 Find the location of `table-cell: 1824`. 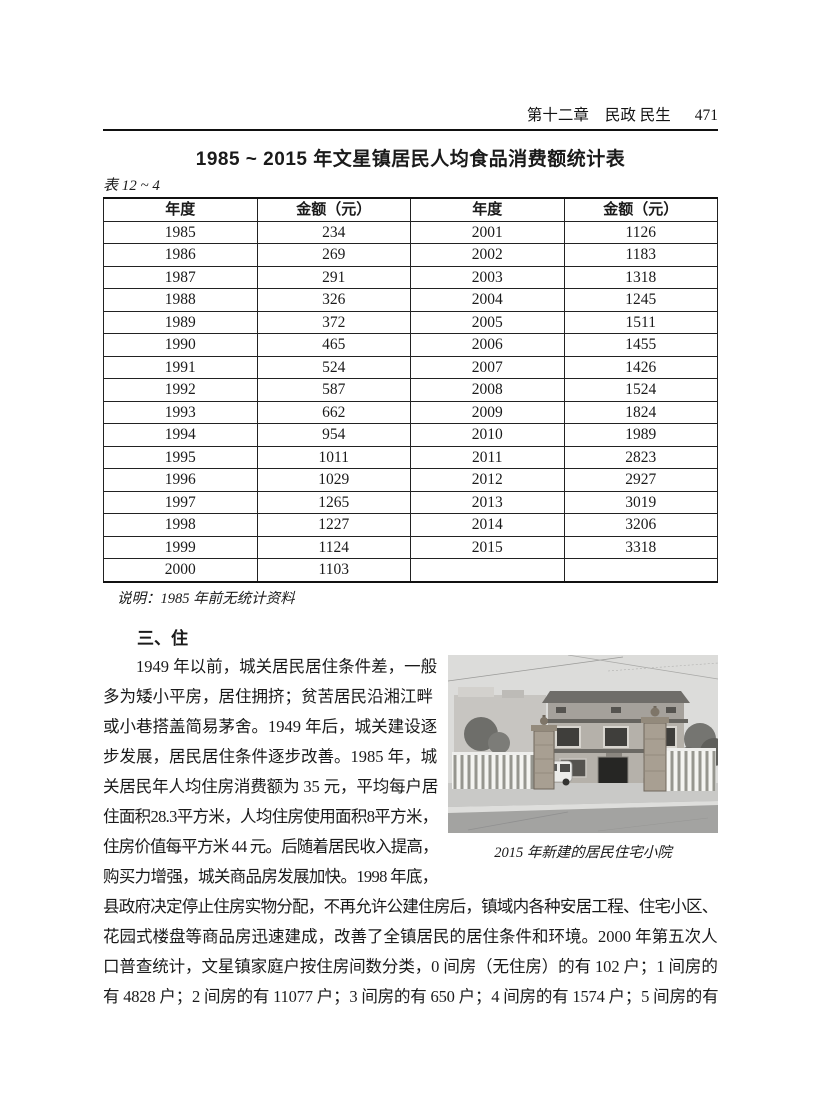

table-cell: 1824 is located at coordinates (640, 412).